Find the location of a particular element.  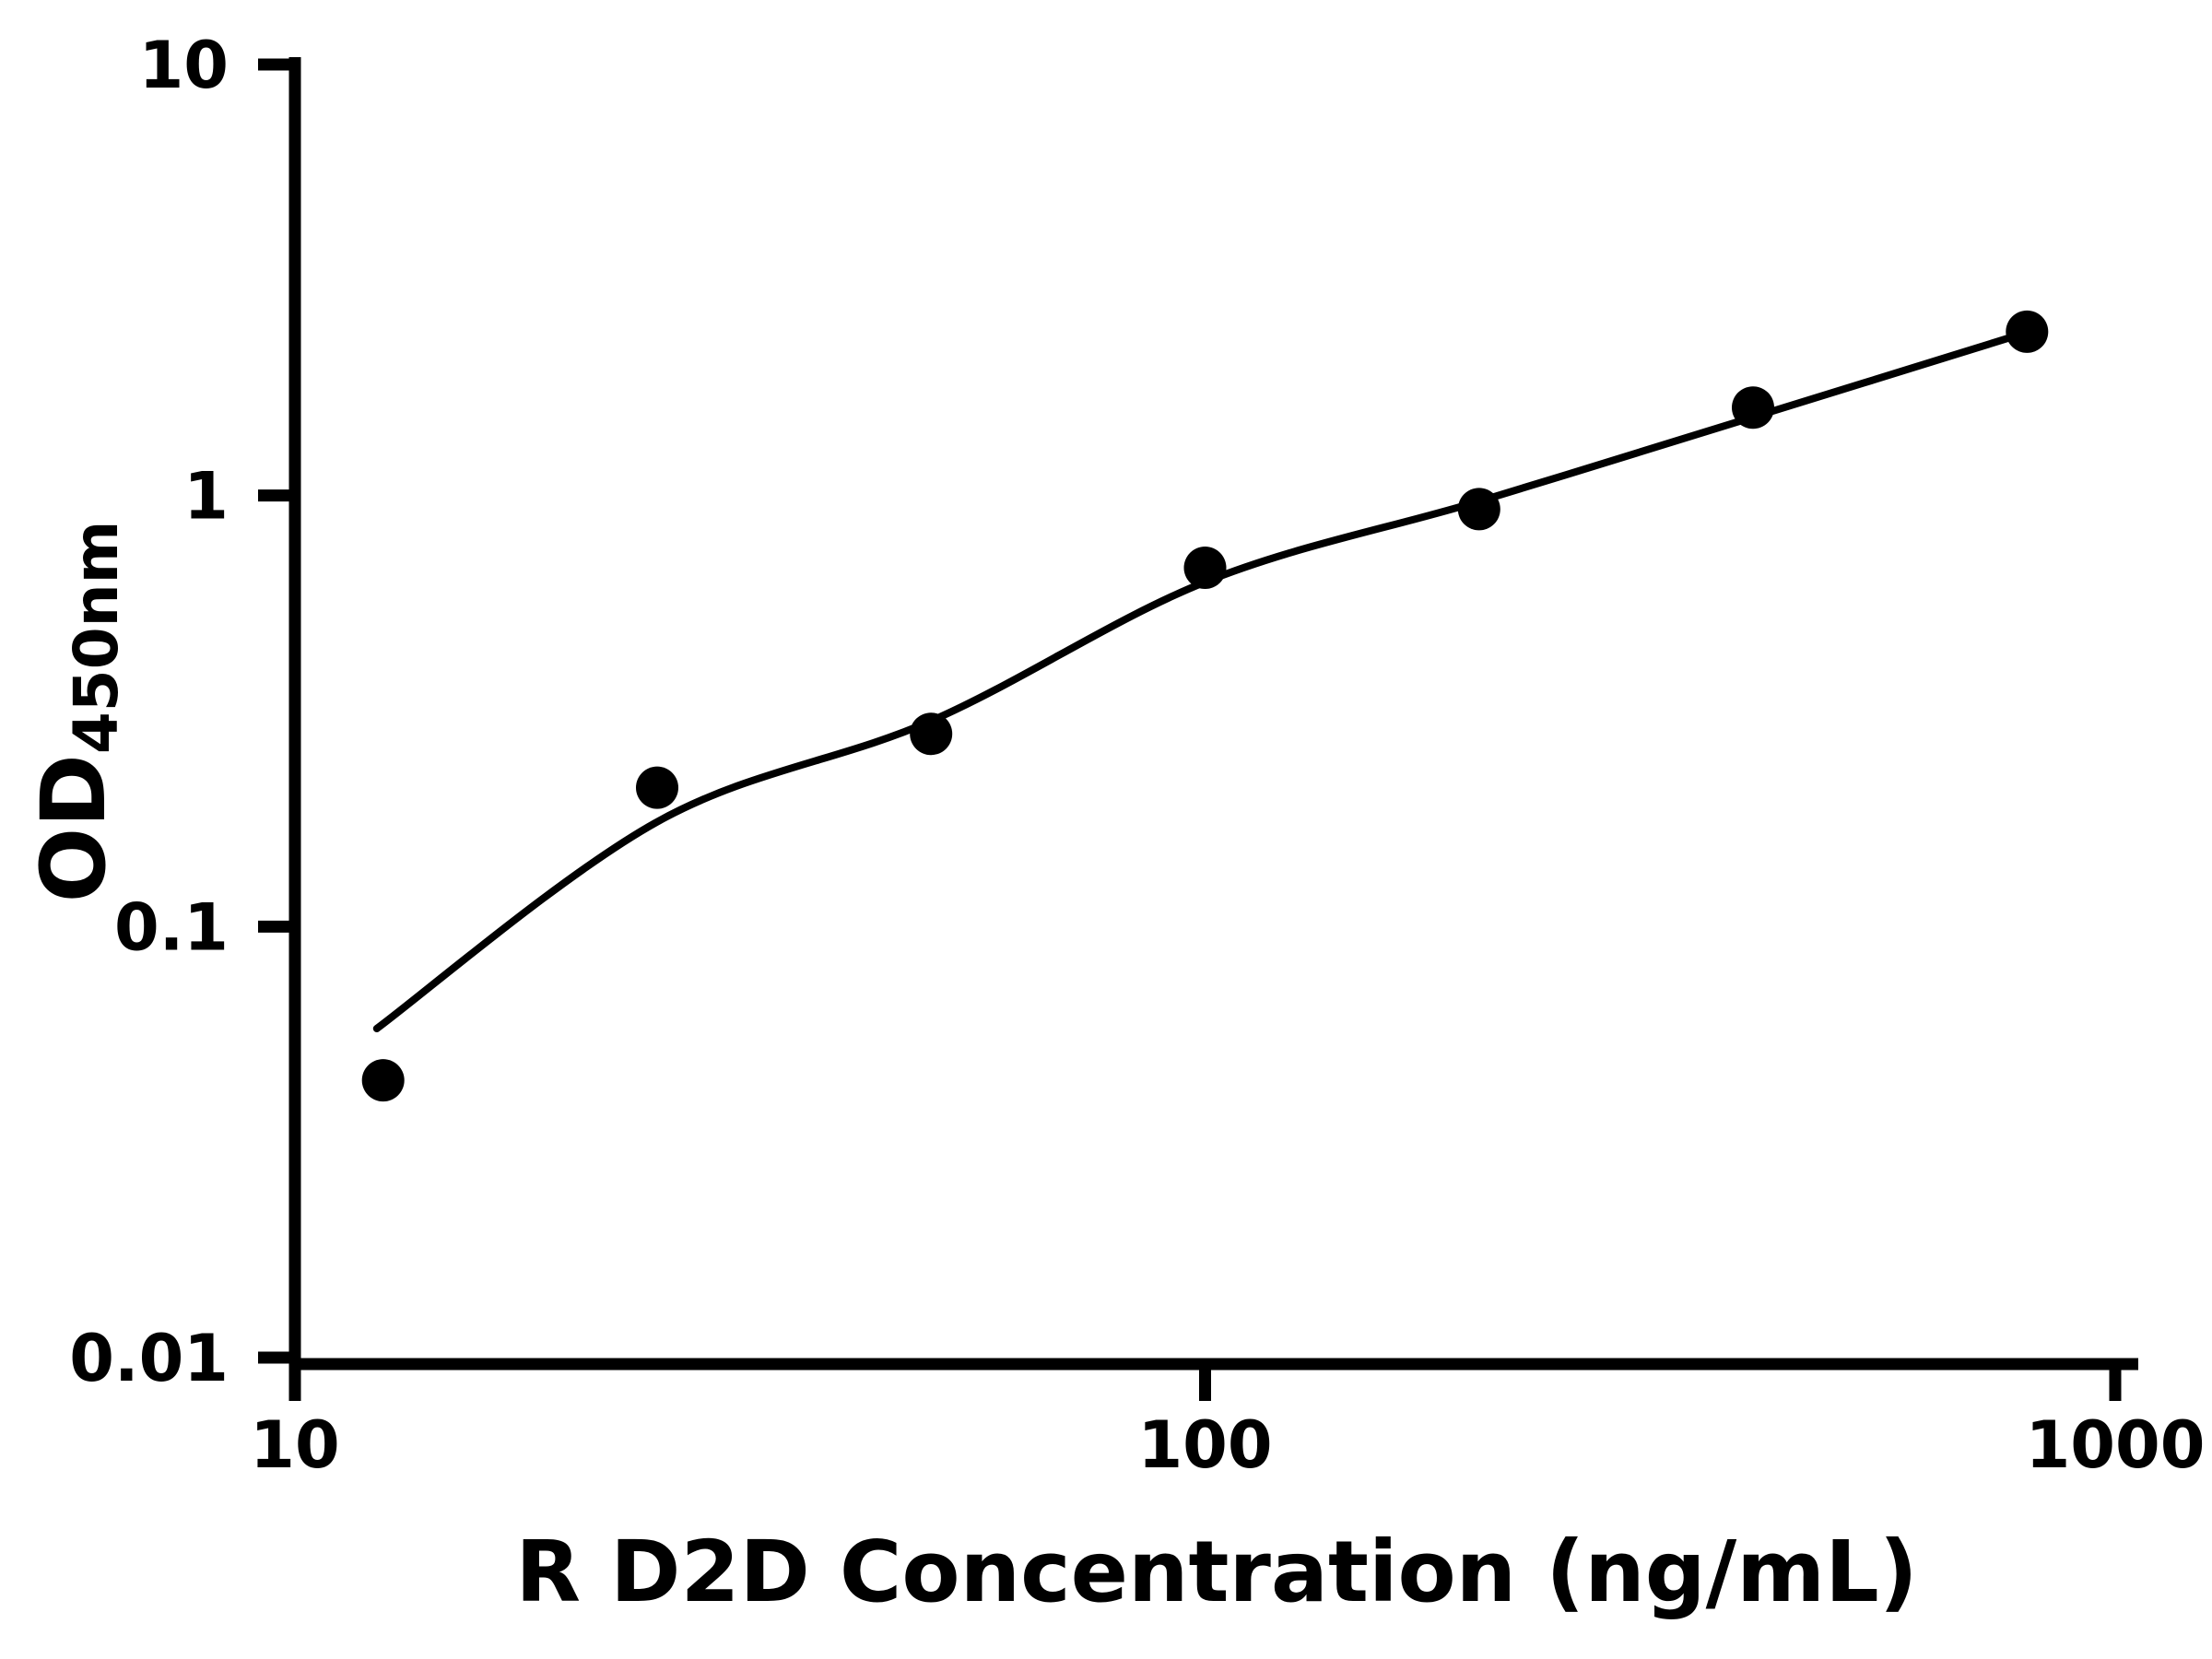

y-axis-title-subscript: 450nm is located at coordinates (96, 637).